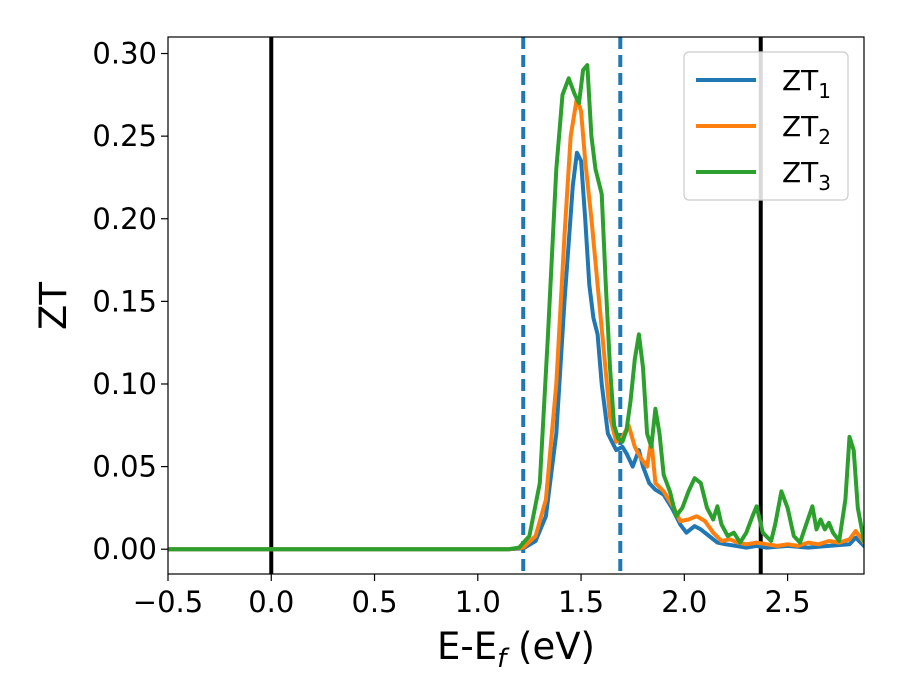 This screenshot has height=700, width=900. I want to click on x-axis-label: E-Ef (eV), so click(516, 649).